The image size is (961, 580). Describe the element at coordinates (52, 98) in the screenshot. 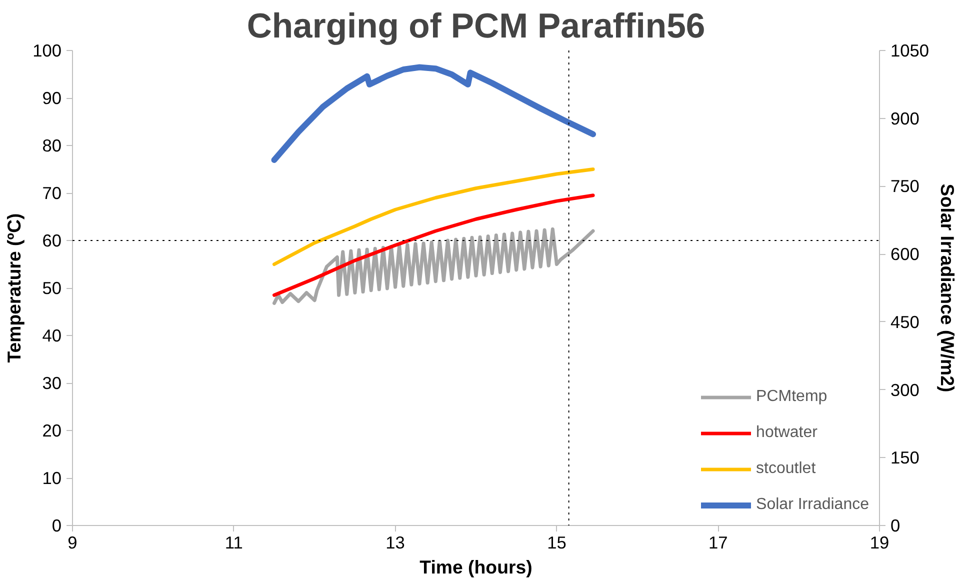

I see `y-tick-label: 90` at that location.